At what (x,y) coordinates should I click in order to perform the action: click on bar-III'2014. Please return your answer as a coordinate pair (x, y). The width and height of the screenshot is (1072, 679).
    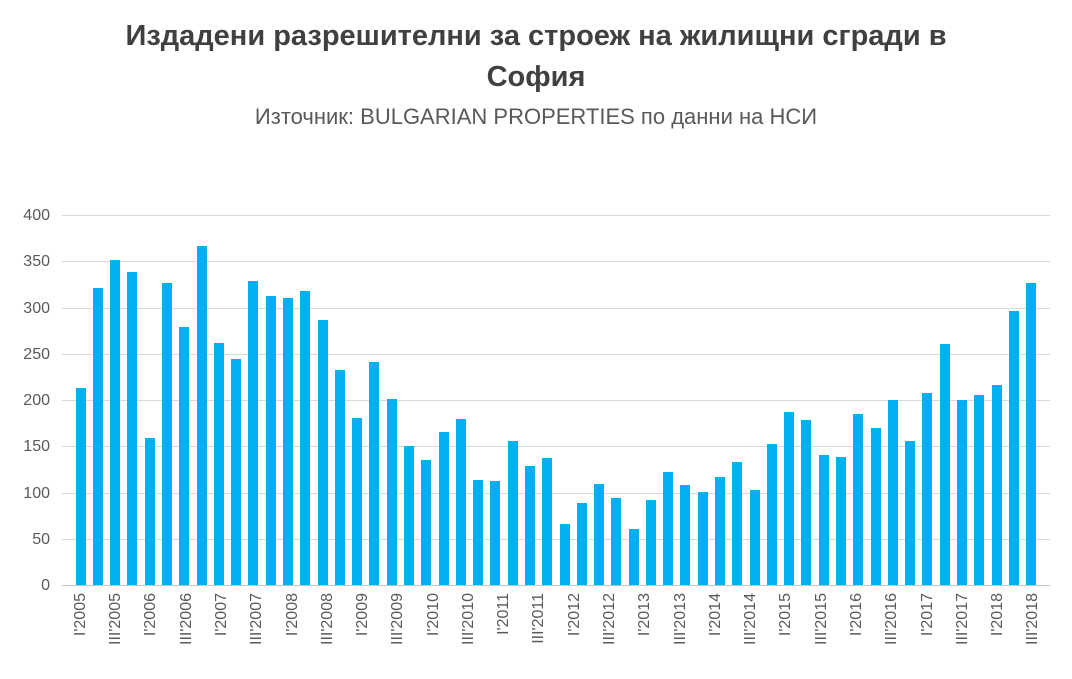
    Looking at the image, I should click on (737, 524).